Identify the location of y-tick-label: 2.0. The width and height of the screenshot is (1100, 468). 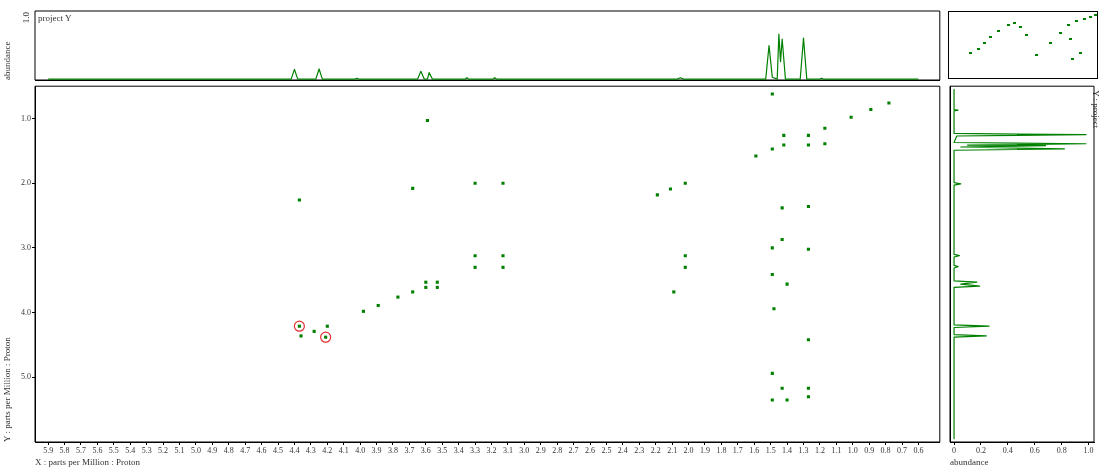
(26, 183).